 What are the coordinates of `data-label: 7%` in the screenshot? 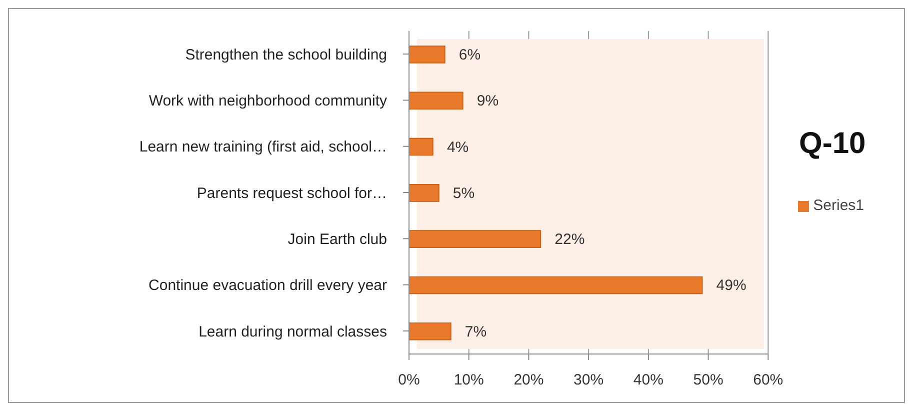 It's located at (475, 331).